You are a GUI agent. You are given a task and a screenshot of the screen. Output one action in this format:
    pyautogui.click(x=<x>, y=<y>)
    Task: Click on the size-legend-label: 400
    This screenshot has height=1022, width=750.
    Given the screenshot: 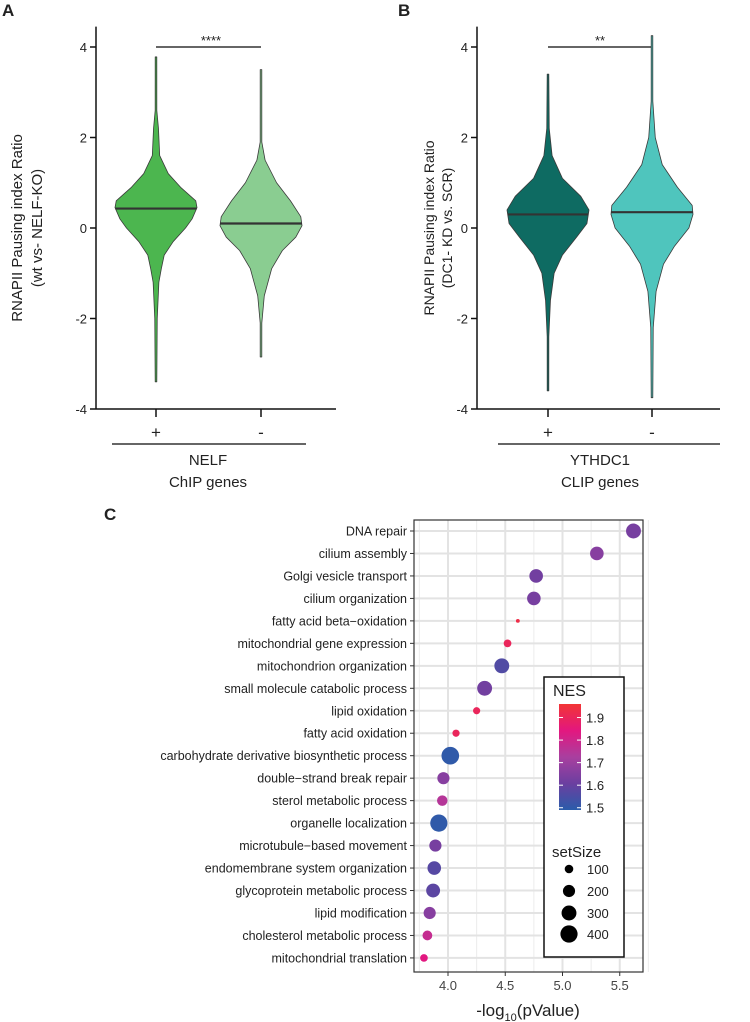 What is the action you would take?
    pyautogui.click(x=598, y=934)
    